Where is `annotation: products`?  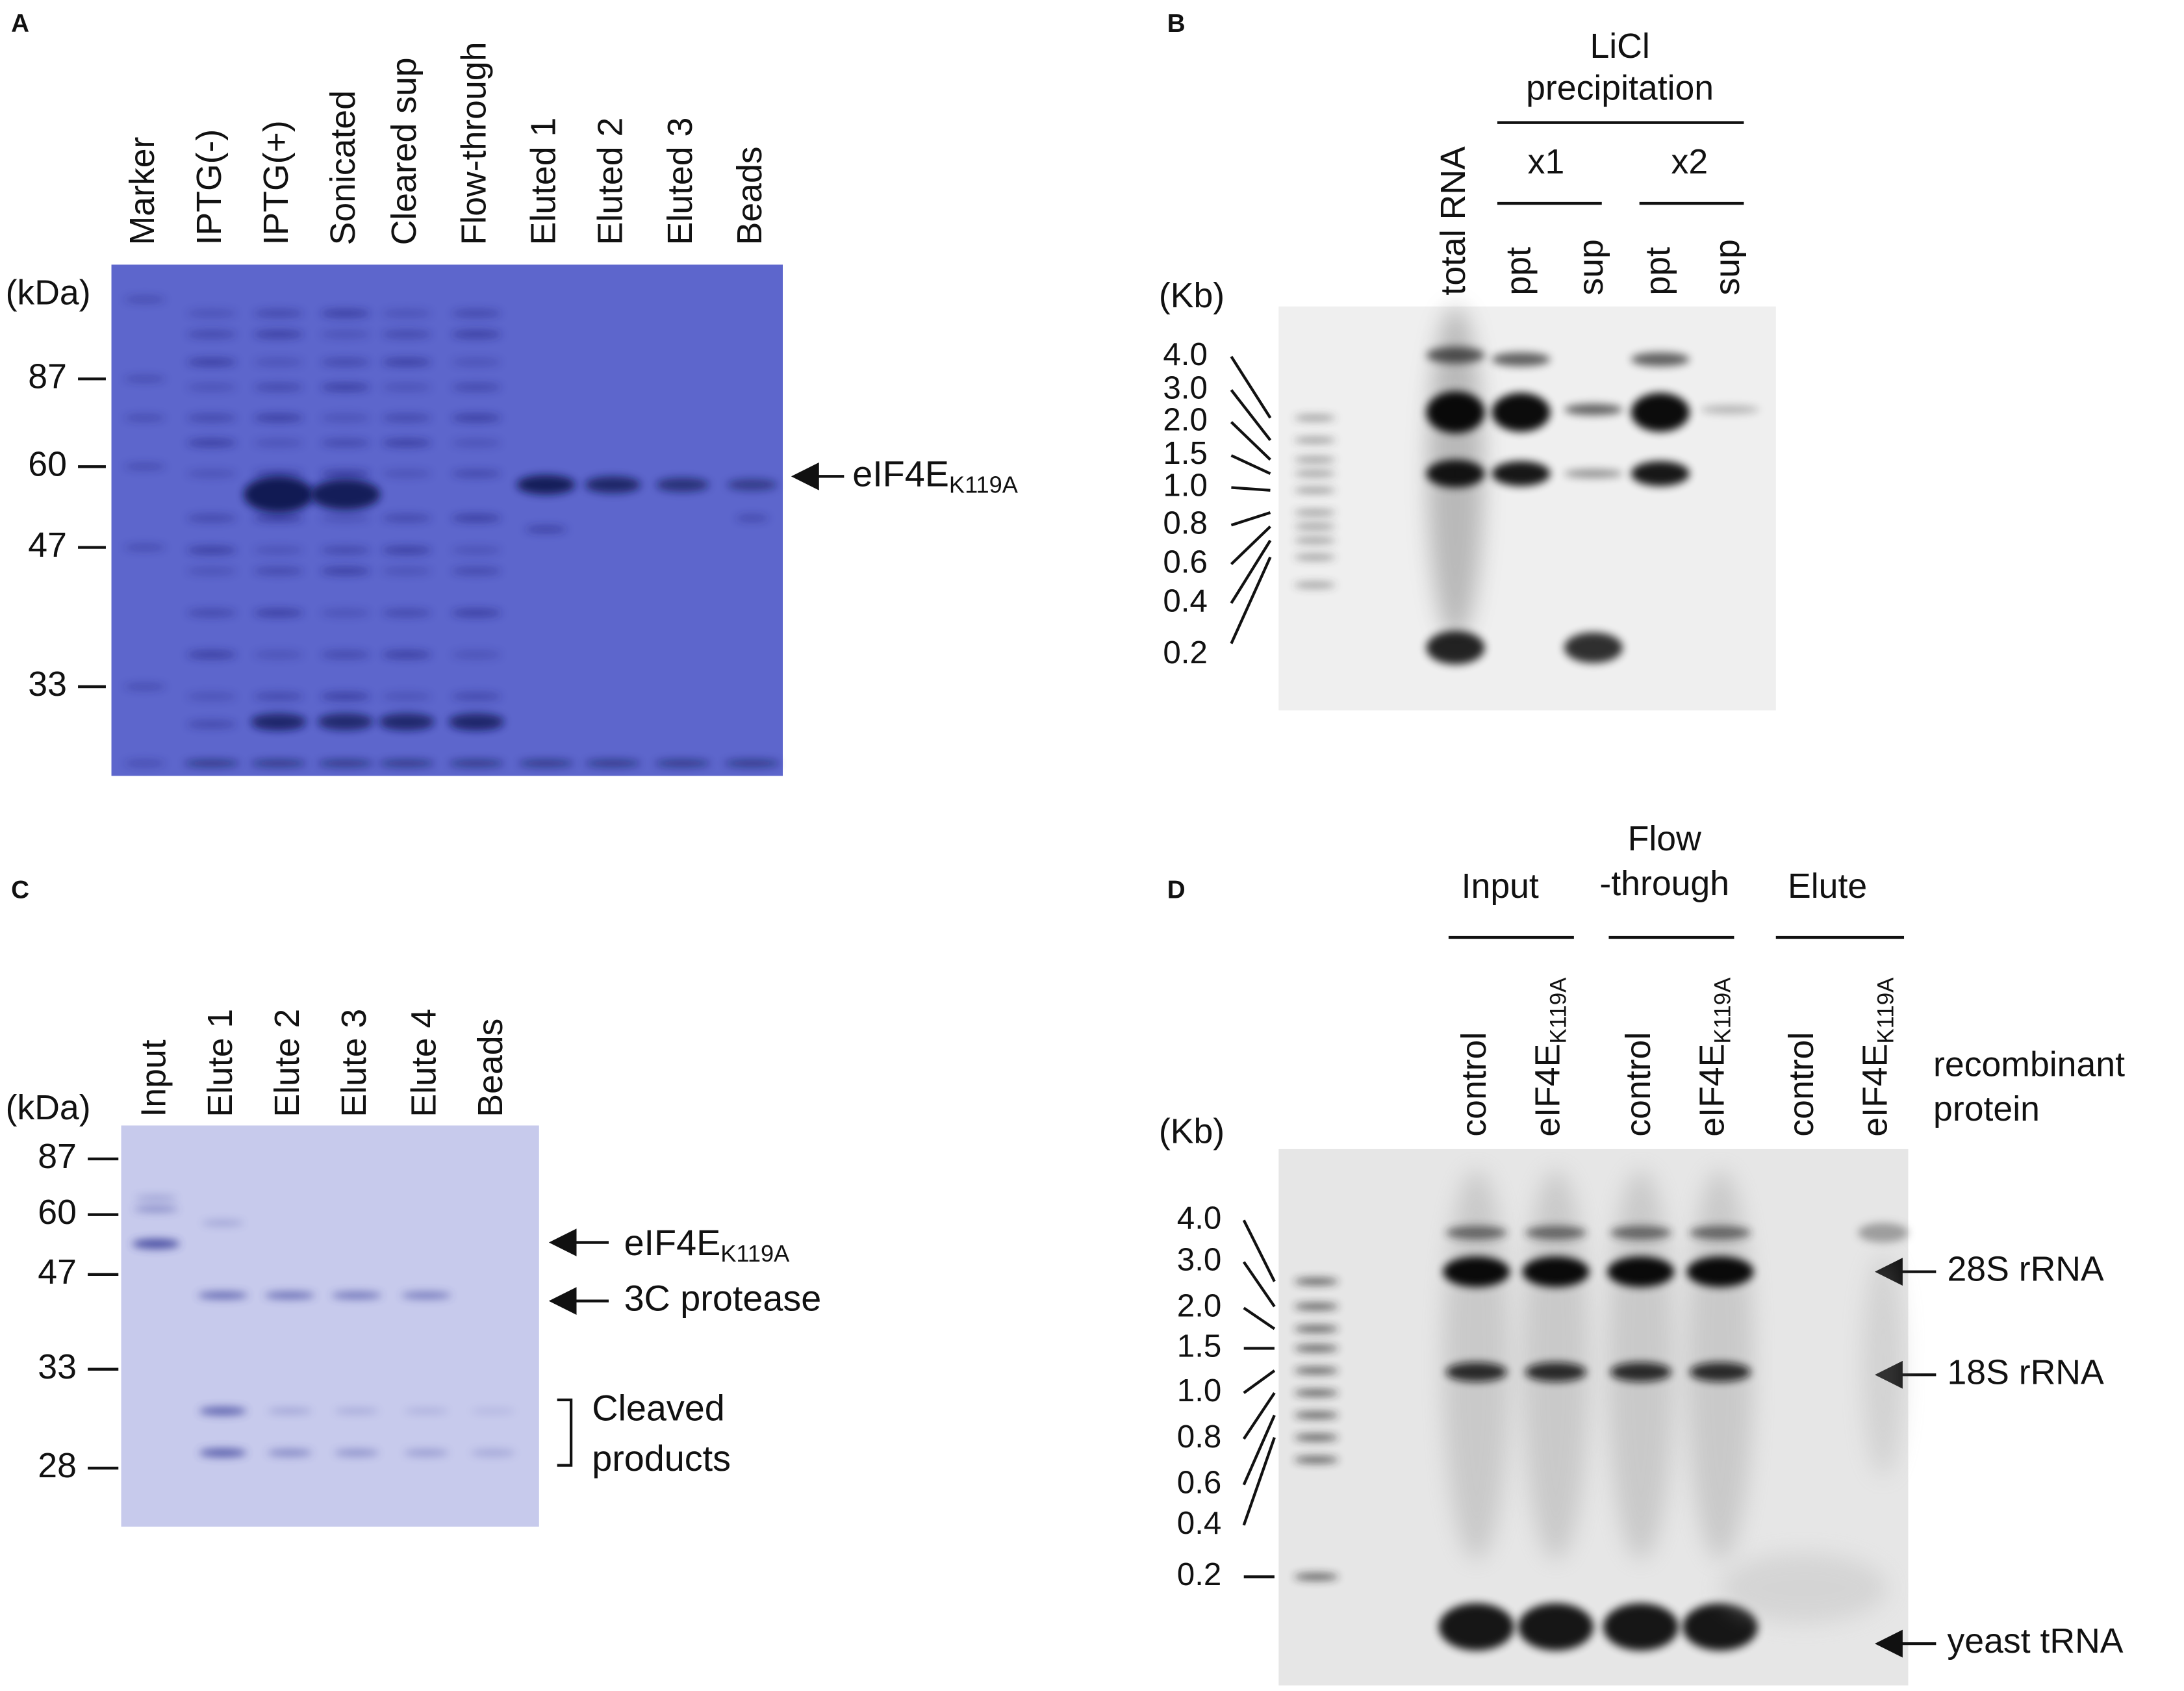
annotation: products is located at coordinates (662, 1458).